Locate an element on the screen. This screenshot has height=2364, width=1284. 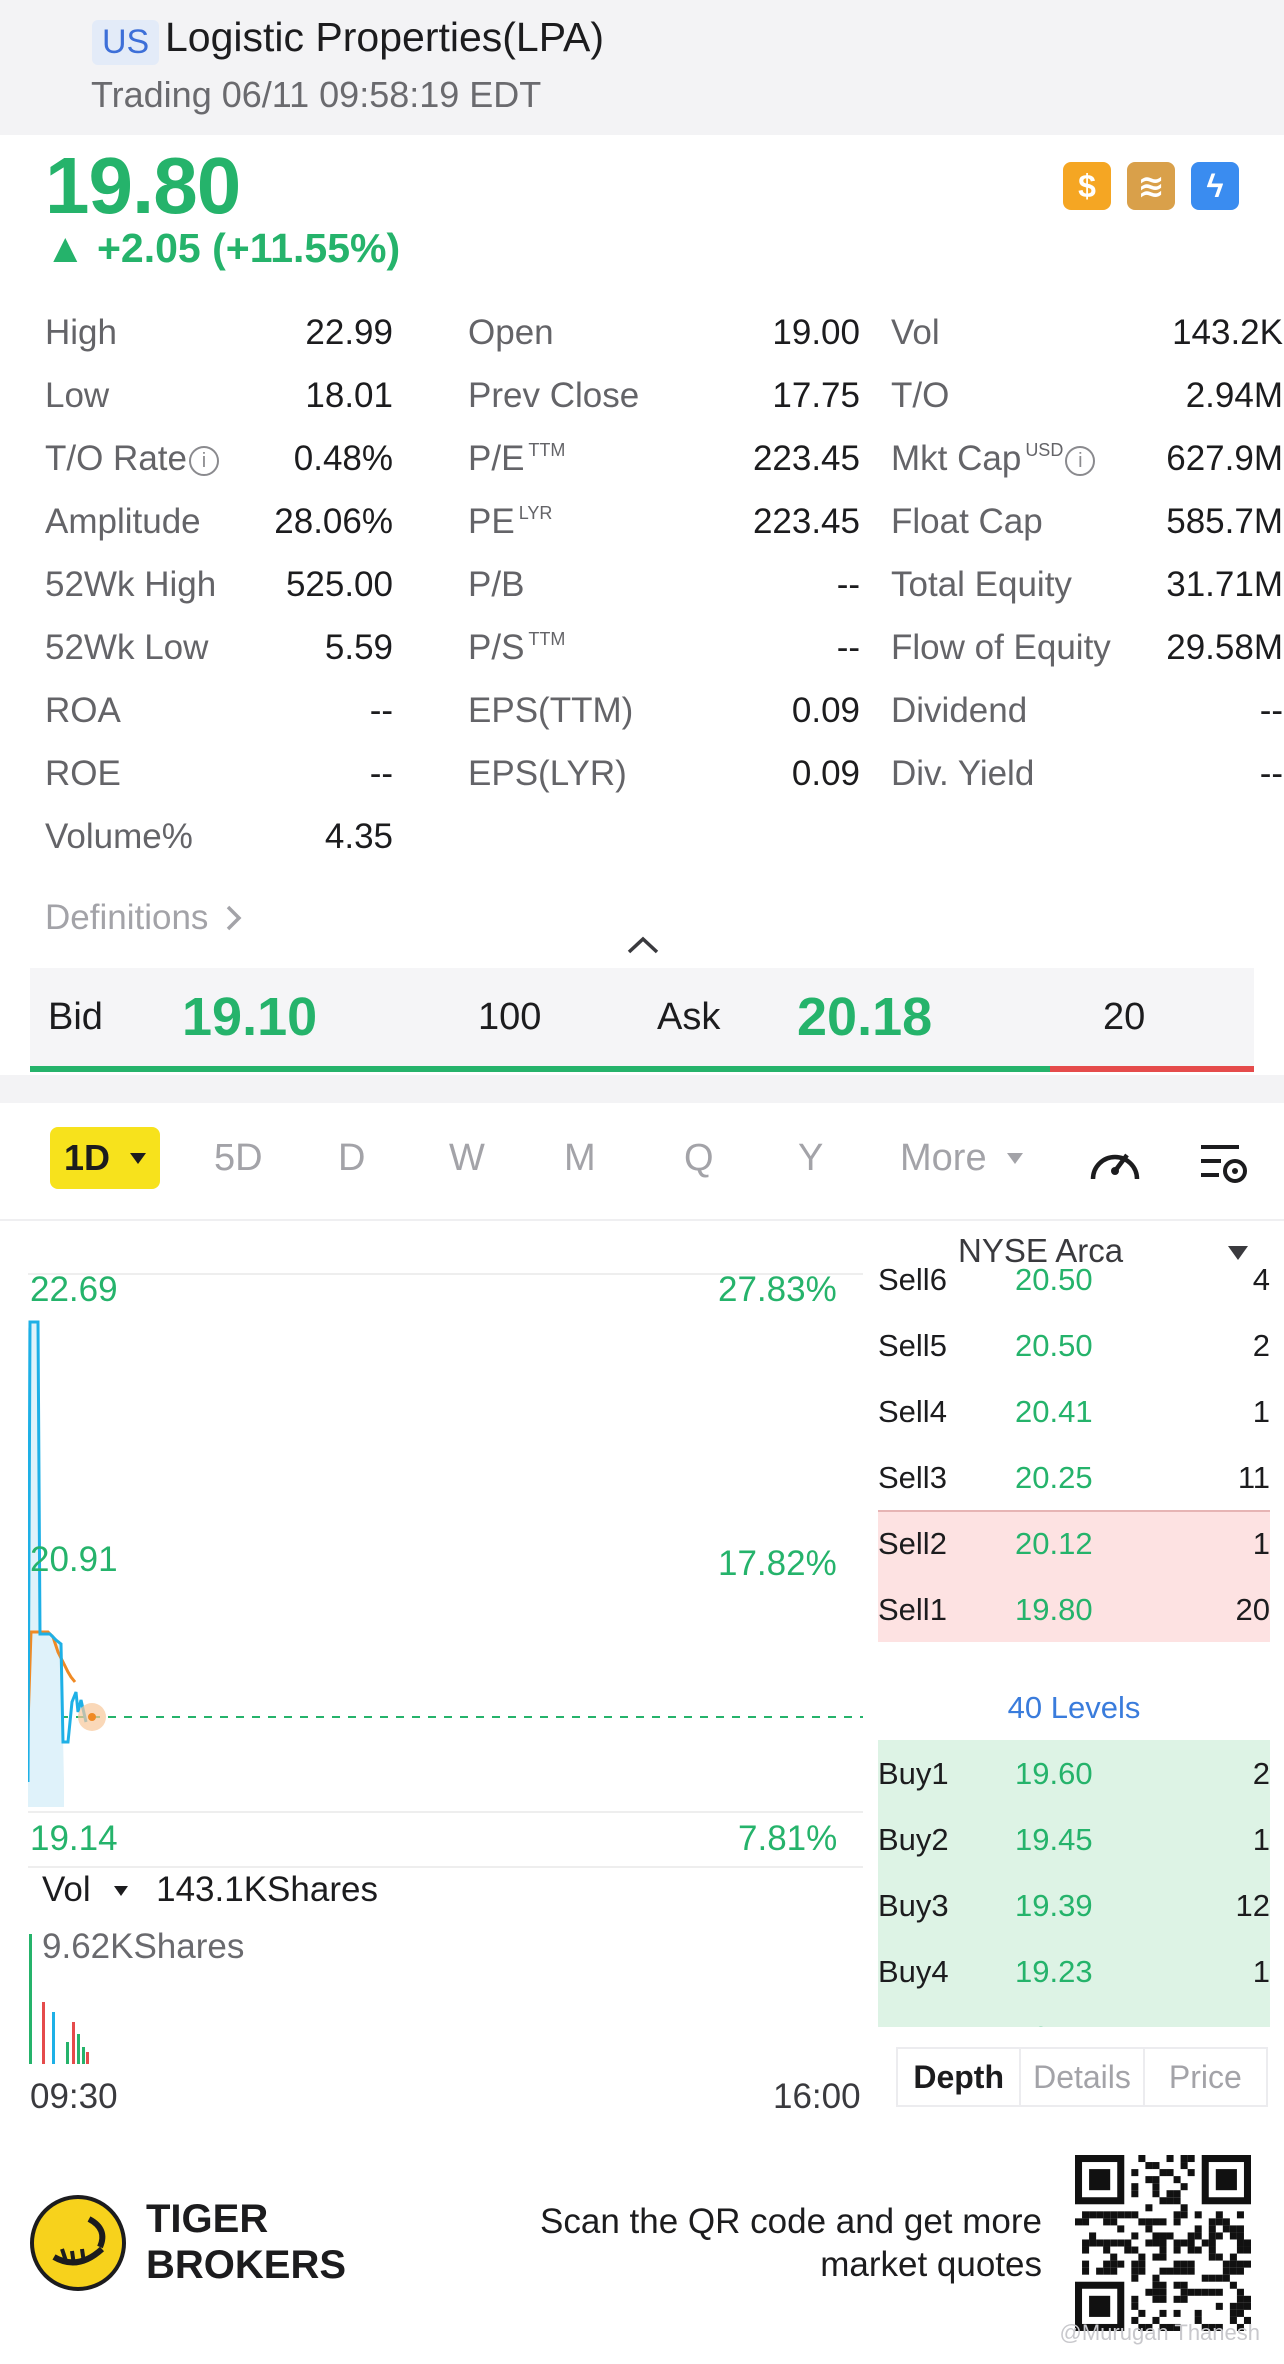
tab-1d: 1D is located at coordinates (105, 1158).